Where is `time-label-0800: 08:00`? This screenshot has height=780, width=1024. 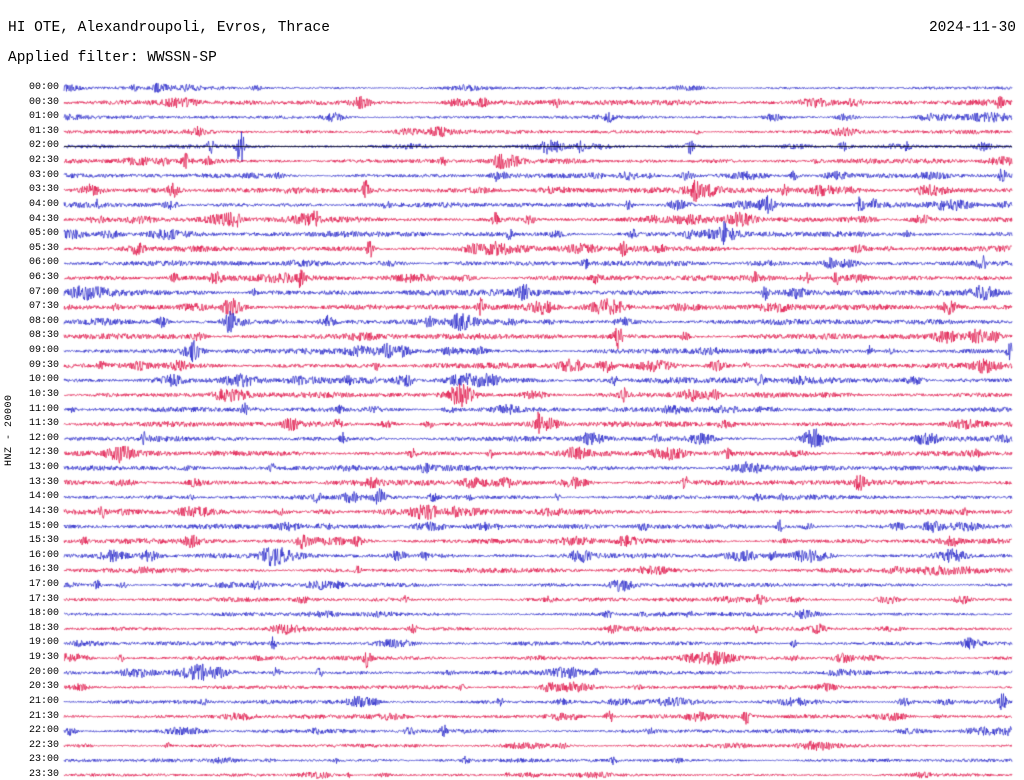 time-label-0800: 08:00 is located at coordinates (43, 321).